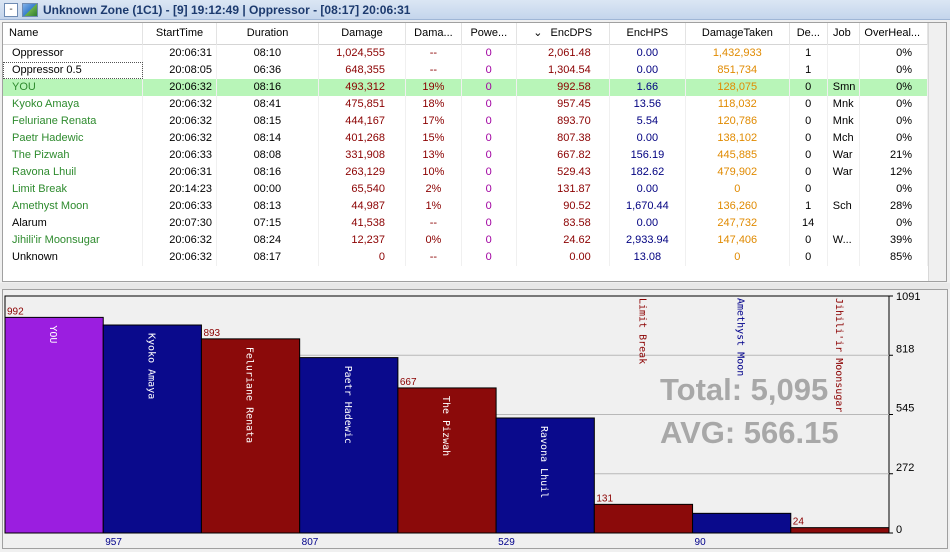 Image resolution: width=950 pixels, height=552 pixels. What do you see at coordinates (268, 34) in the screenshot?
I see `col-duration-header: Duration` at bounding box center [268, 34].